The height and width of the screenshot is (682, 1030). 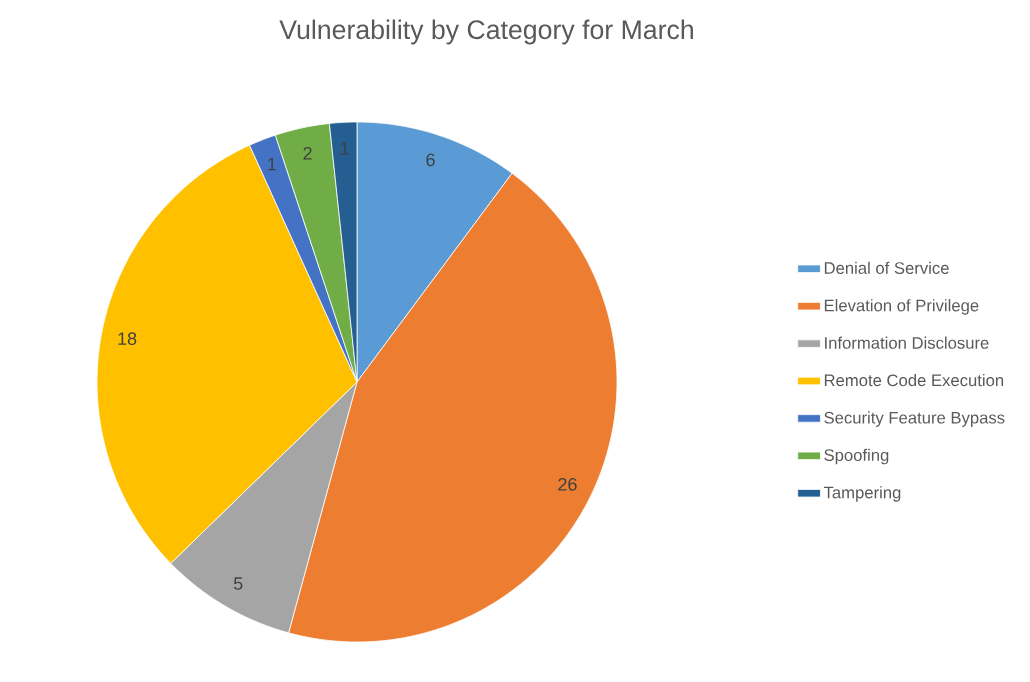 What do you see at coordinates (486, 32) in the screenshot?
I see `chart-title: Vulnerability by Category for March` at bounding box center [486, 32].